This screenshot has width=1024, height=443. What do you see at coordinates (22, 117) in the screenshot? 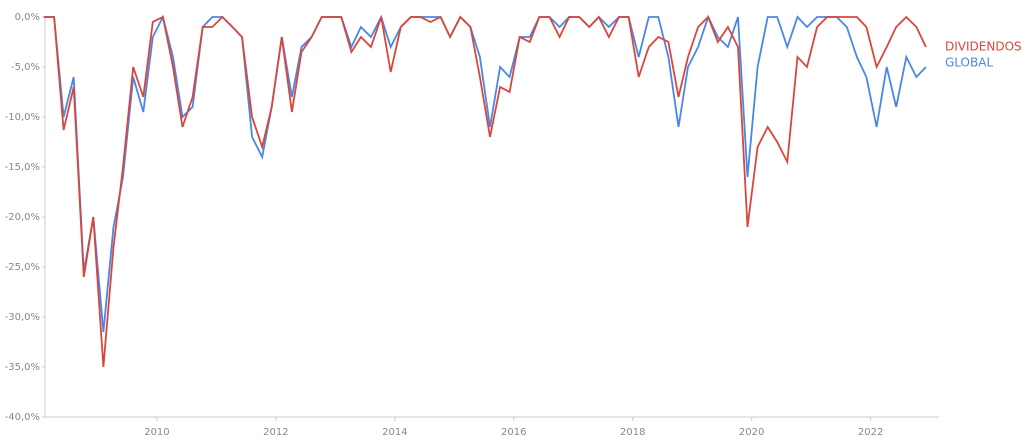
I see `y-tick-label: -10,0%` at bounding box center [22, 117].